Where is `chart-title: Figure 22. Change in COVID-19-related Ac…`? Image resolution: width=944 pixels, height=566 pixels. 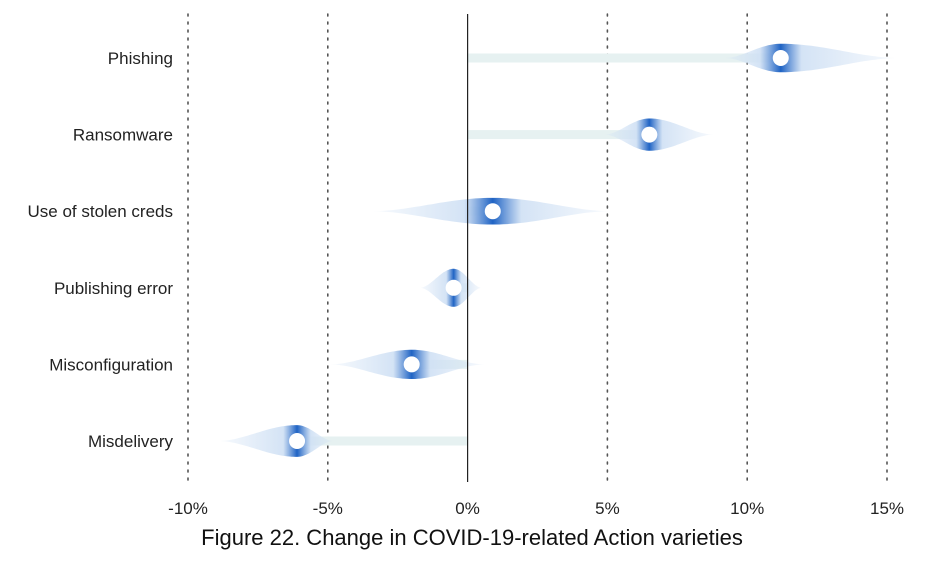
chart-title: Figure 22. Change in COVID-19-related Ac… is located at coordinates (472, 537).